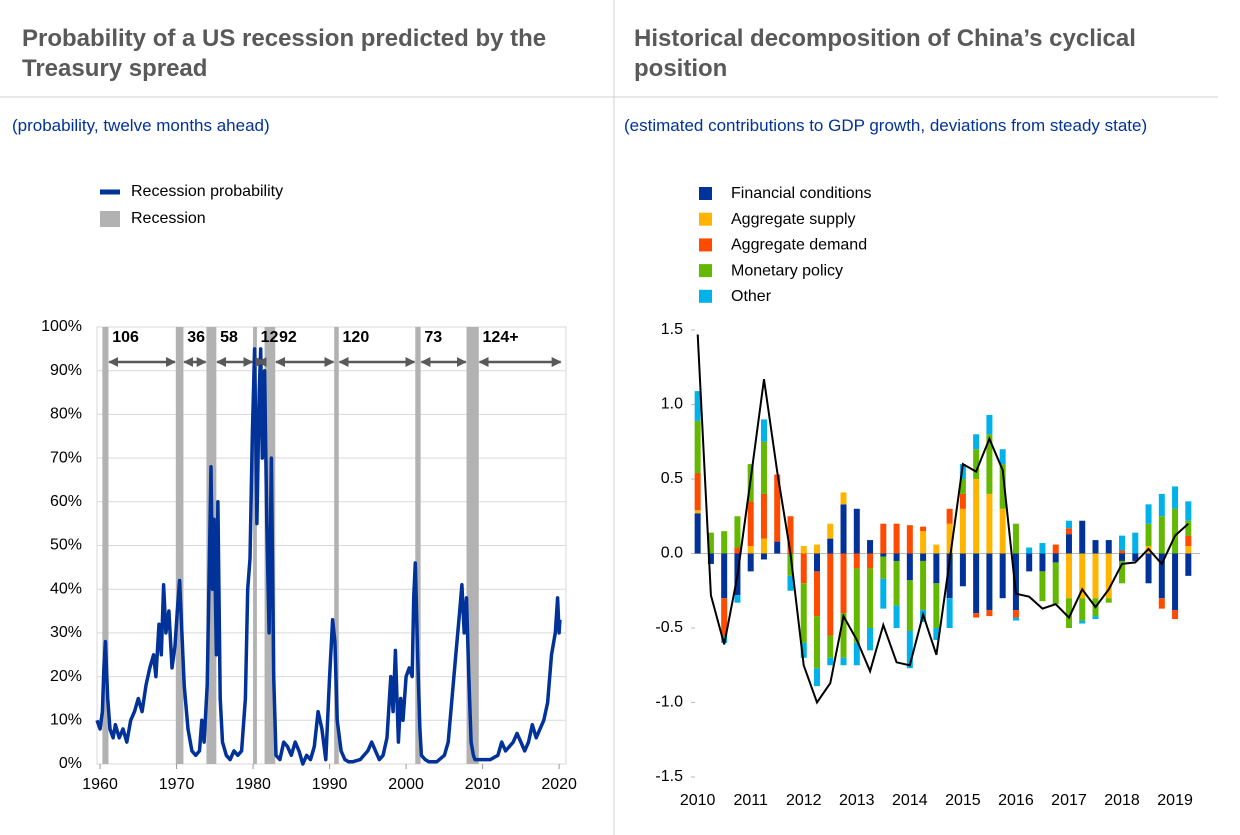 The width and height of the screenshot is (1240, 835). I want to click on legend-label: Recession probability, so click(207, 191).